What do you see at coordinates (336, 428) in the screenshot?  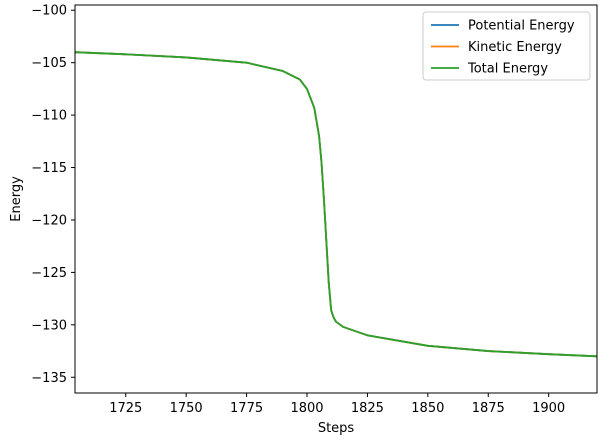 I see `x-axis-label: Steps` at bounding box center [336, 428].